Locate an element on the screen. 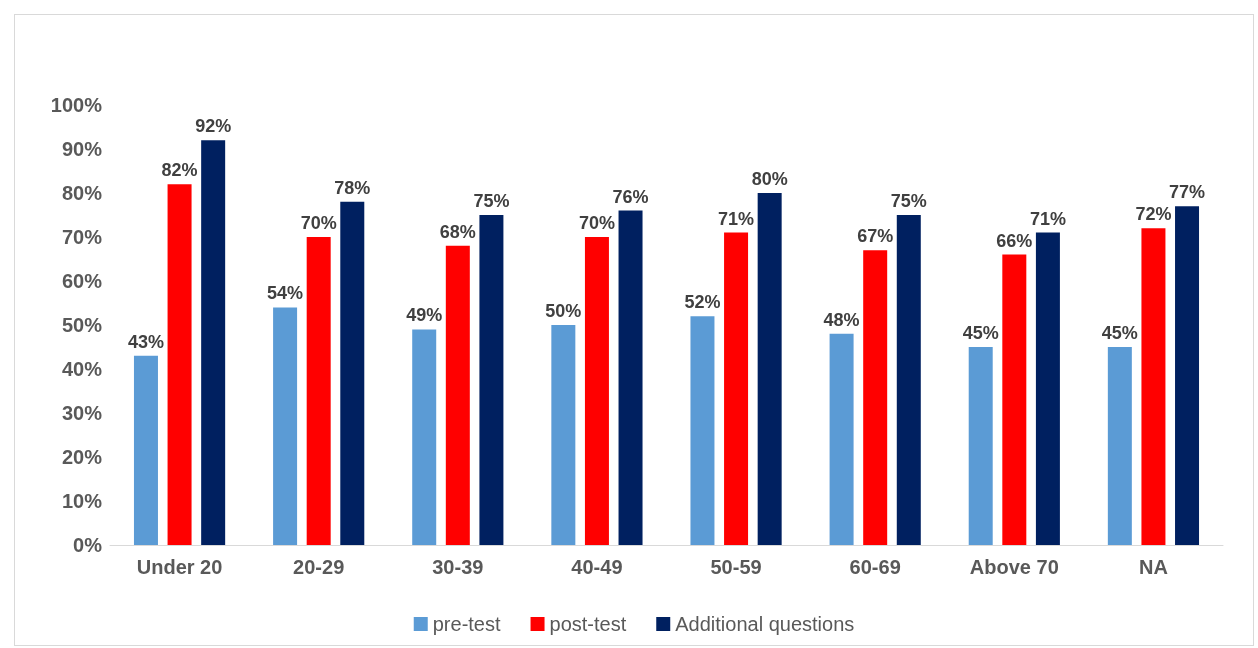 This screenshot has width=1258, height=648. data-label: 54% is located at coordinates (285, 293).